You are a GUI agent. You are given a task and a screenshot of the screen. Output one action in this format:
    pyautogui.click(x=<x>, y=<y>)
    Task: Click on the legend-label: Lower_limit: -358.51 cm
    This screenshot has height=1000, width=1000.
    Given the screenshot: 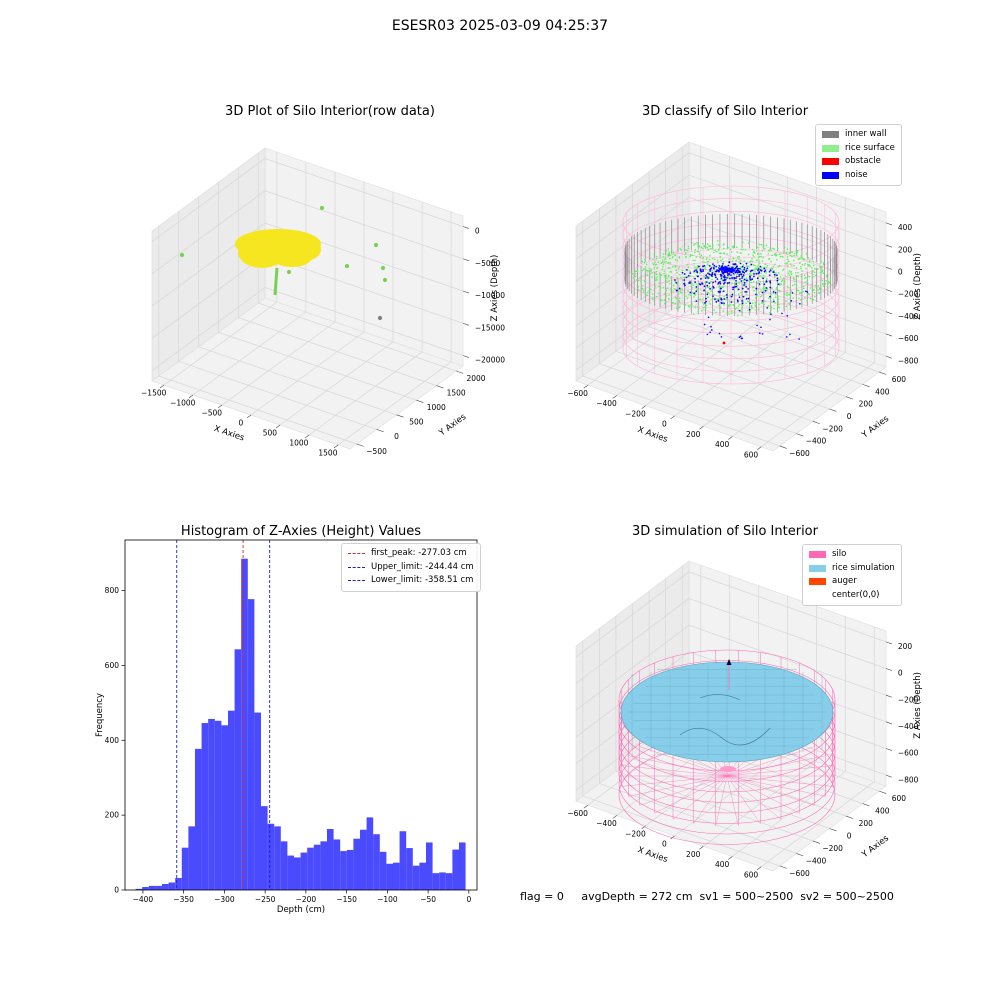 What is the action you would take?
    pyautogui.click(x=422, y=580)
    